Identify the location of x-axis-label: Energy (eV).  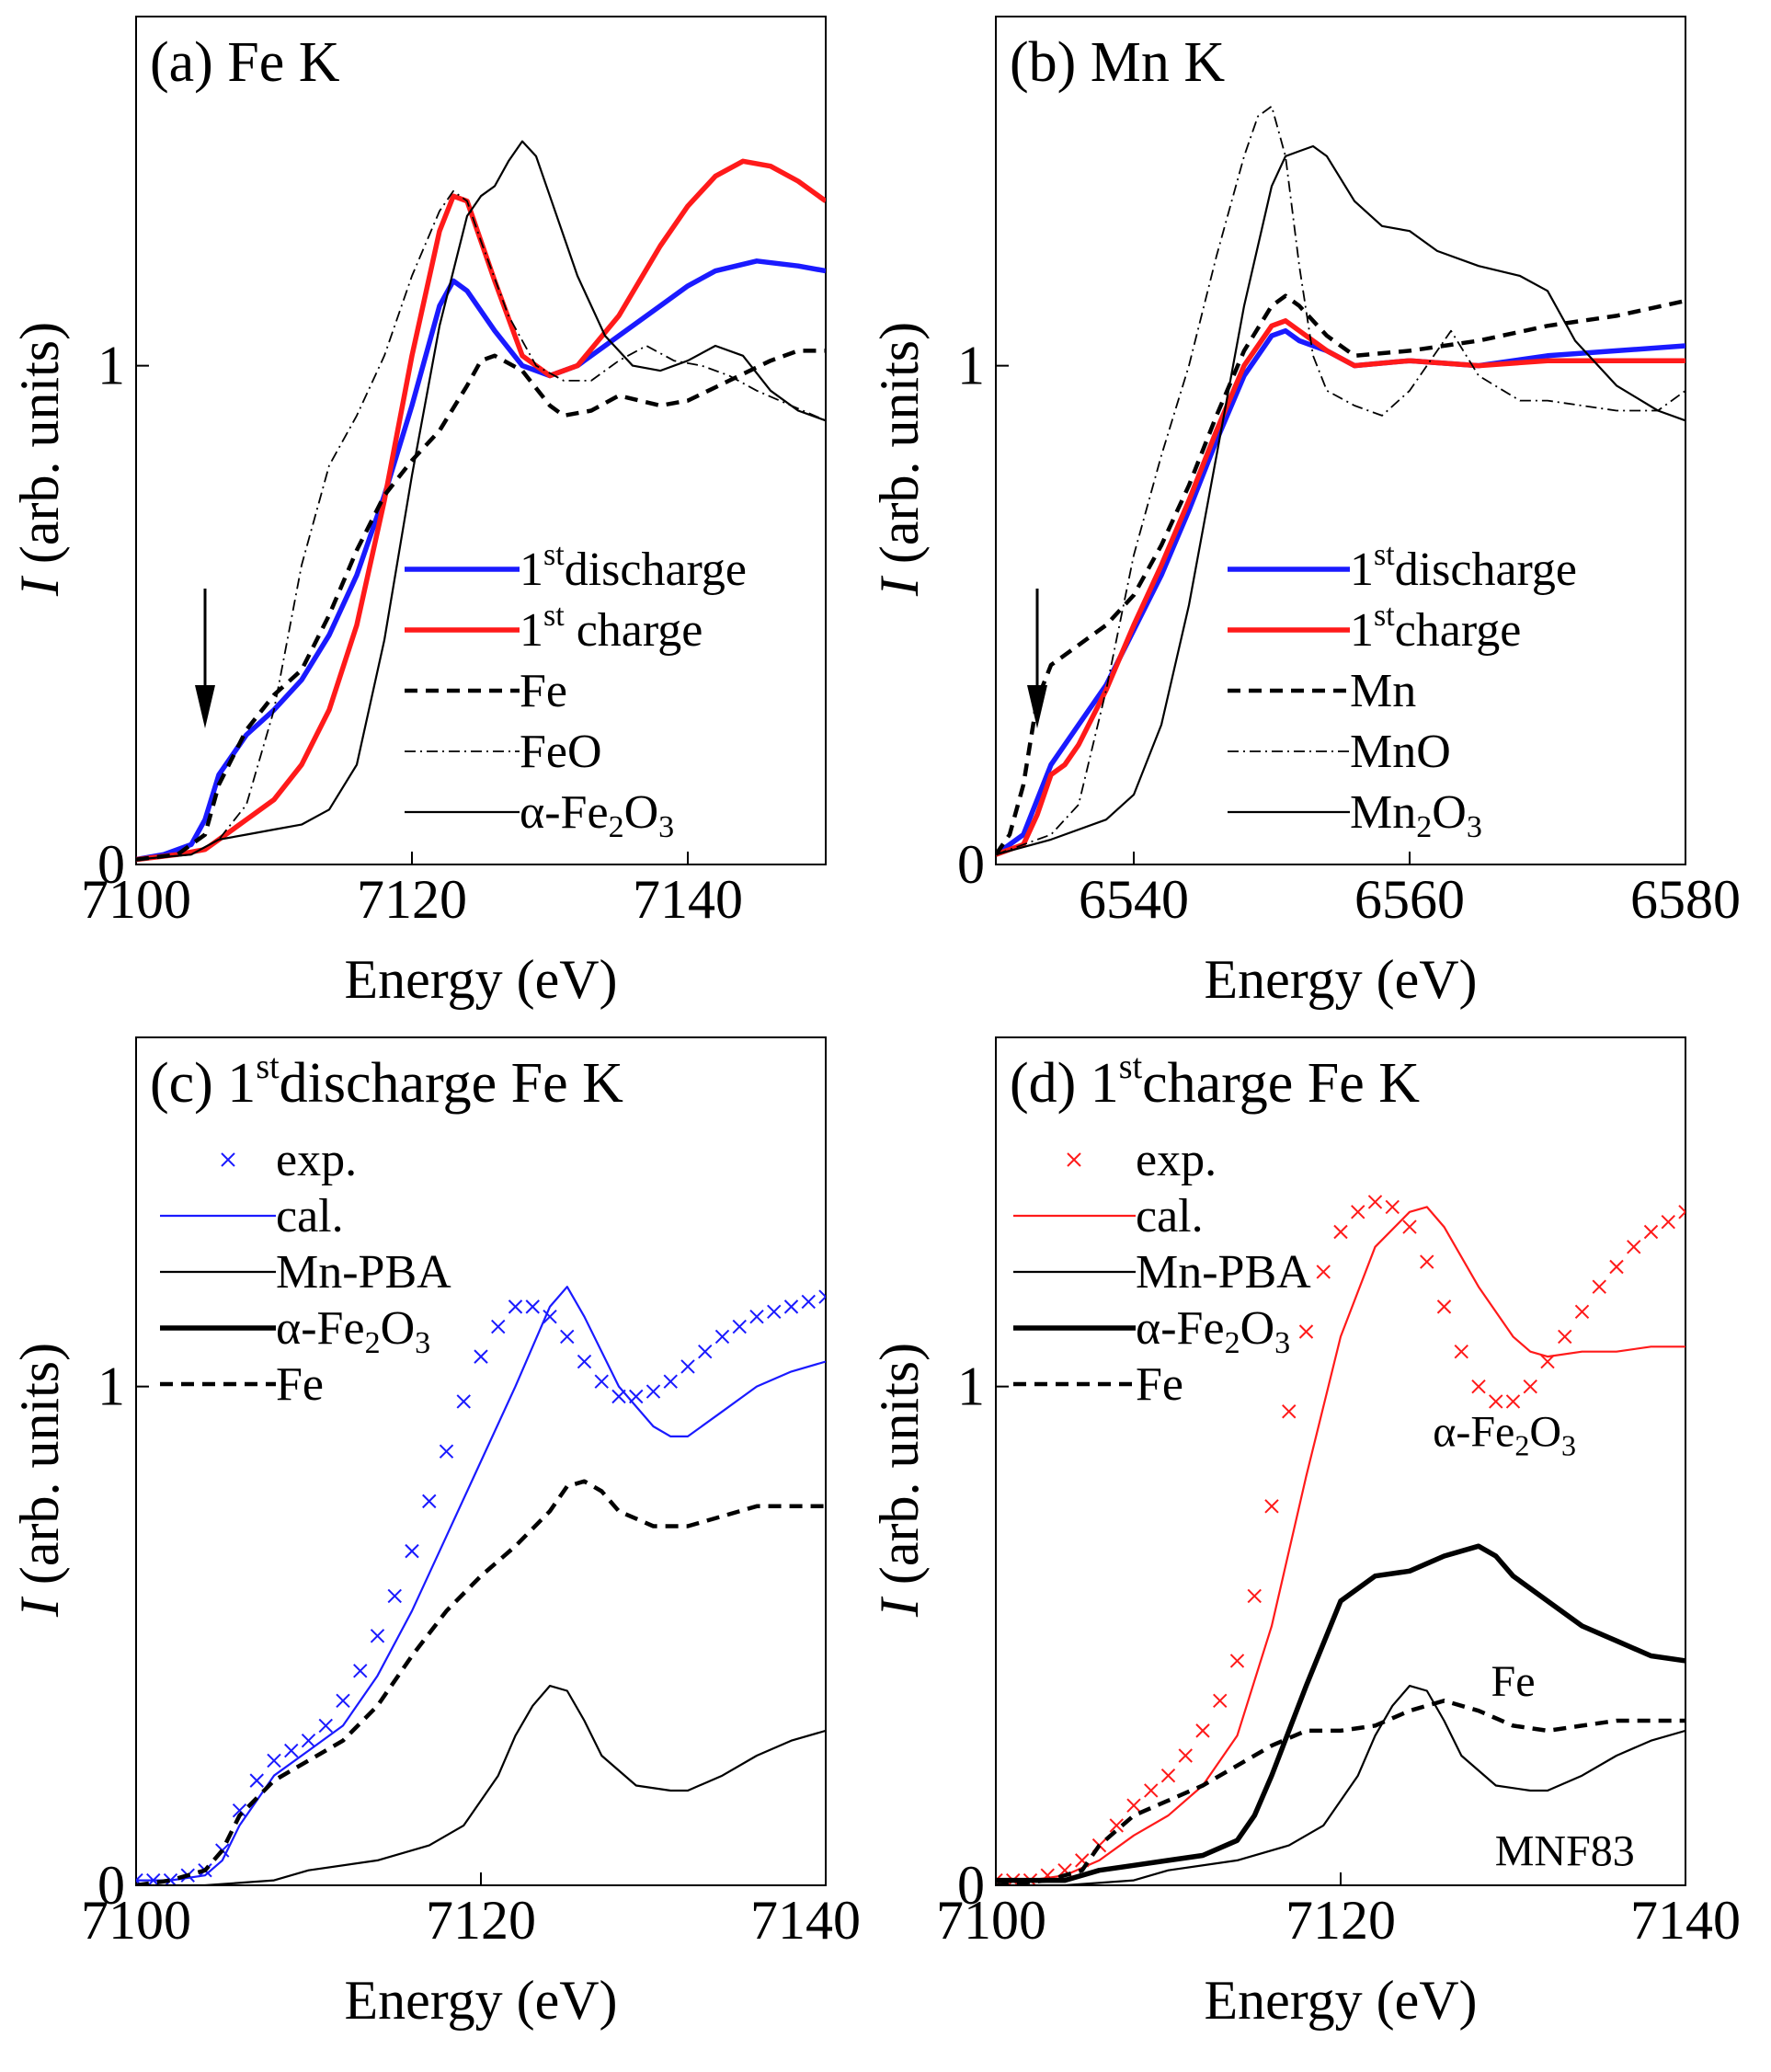
(481, 2000).